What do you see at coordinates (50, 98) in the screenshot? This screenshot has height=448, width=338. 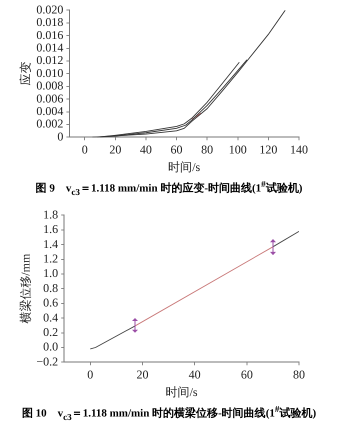 I see `y-tick-label: 0.006` at bounding box center [50, 98].